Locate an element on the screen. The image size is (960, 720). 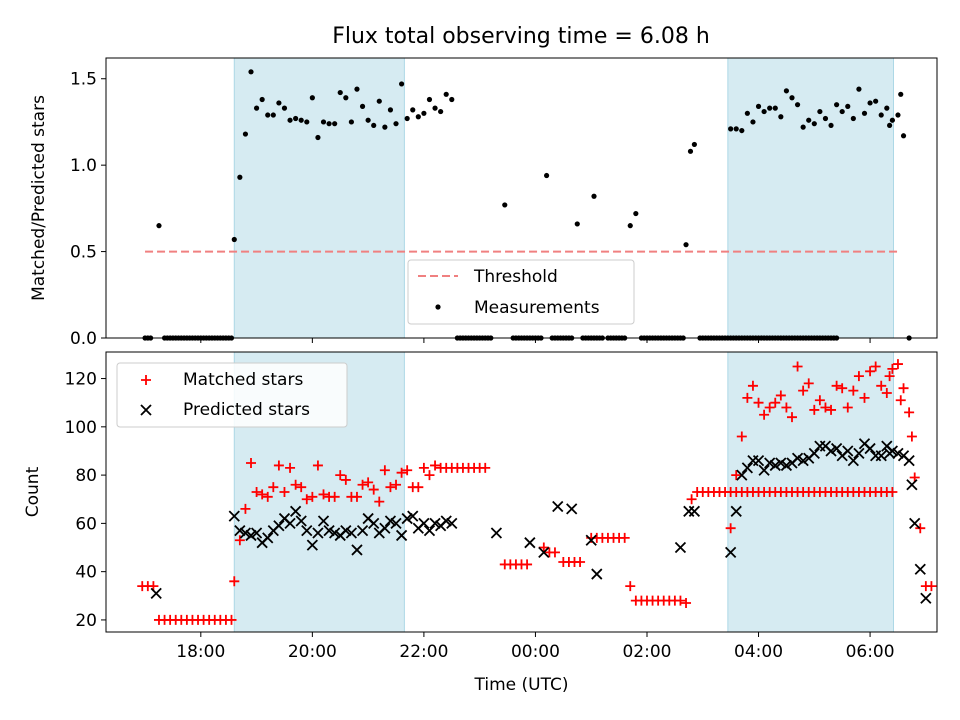
y-tick-label: 20 is located at coordinates (86, 621).